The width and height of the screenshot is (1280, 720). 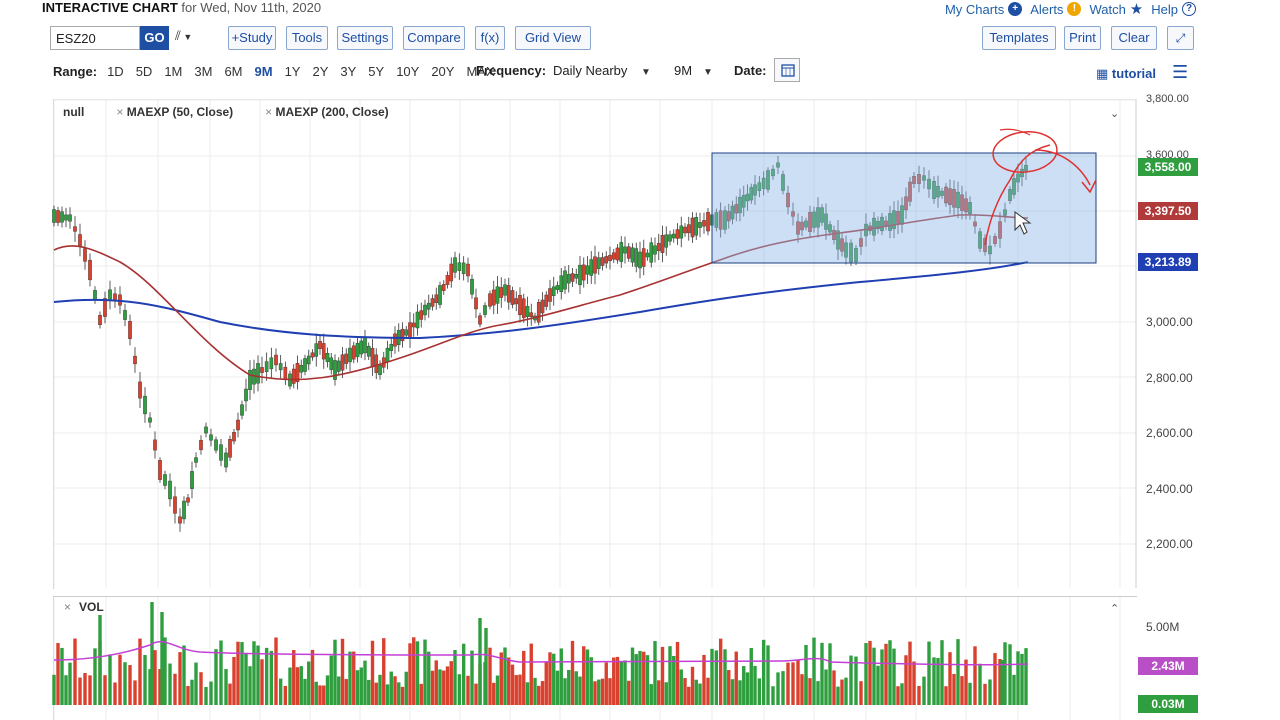 I want to click on range-option-1y: 1Y, so click(x=292, y=71).